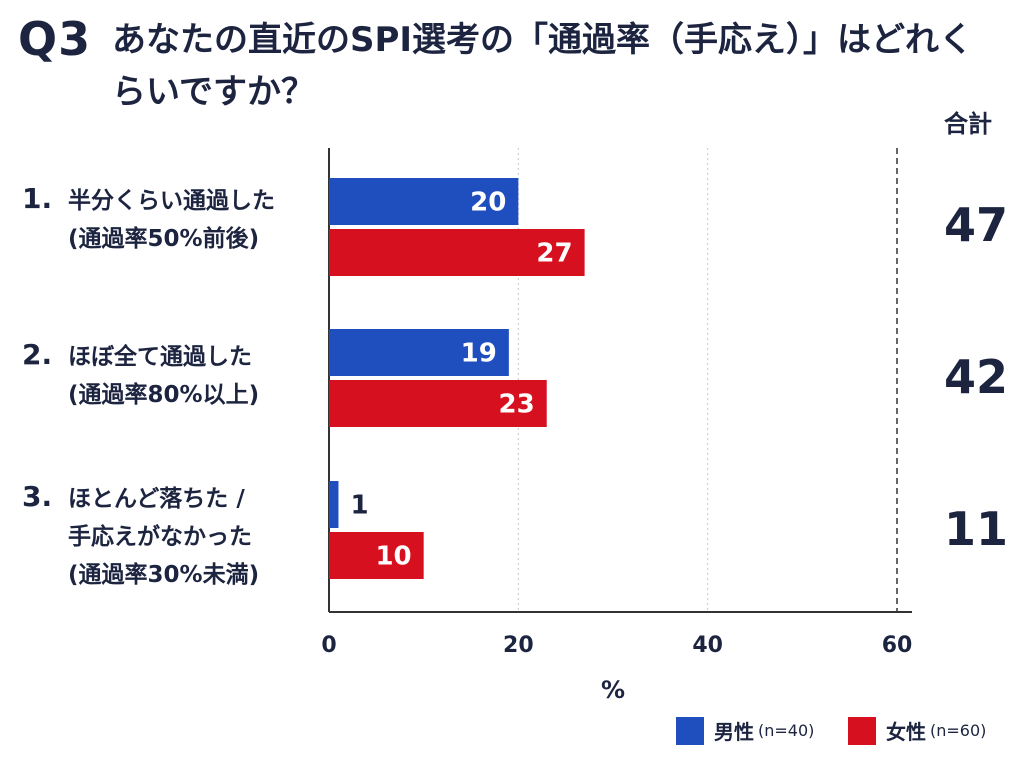 Image resolution: width=1024 pixels, height=768 pixels. Describe the element at coordinates (160, 537) in the screenshot. I see `category-sublabel: 手応えがなかった` at that location.